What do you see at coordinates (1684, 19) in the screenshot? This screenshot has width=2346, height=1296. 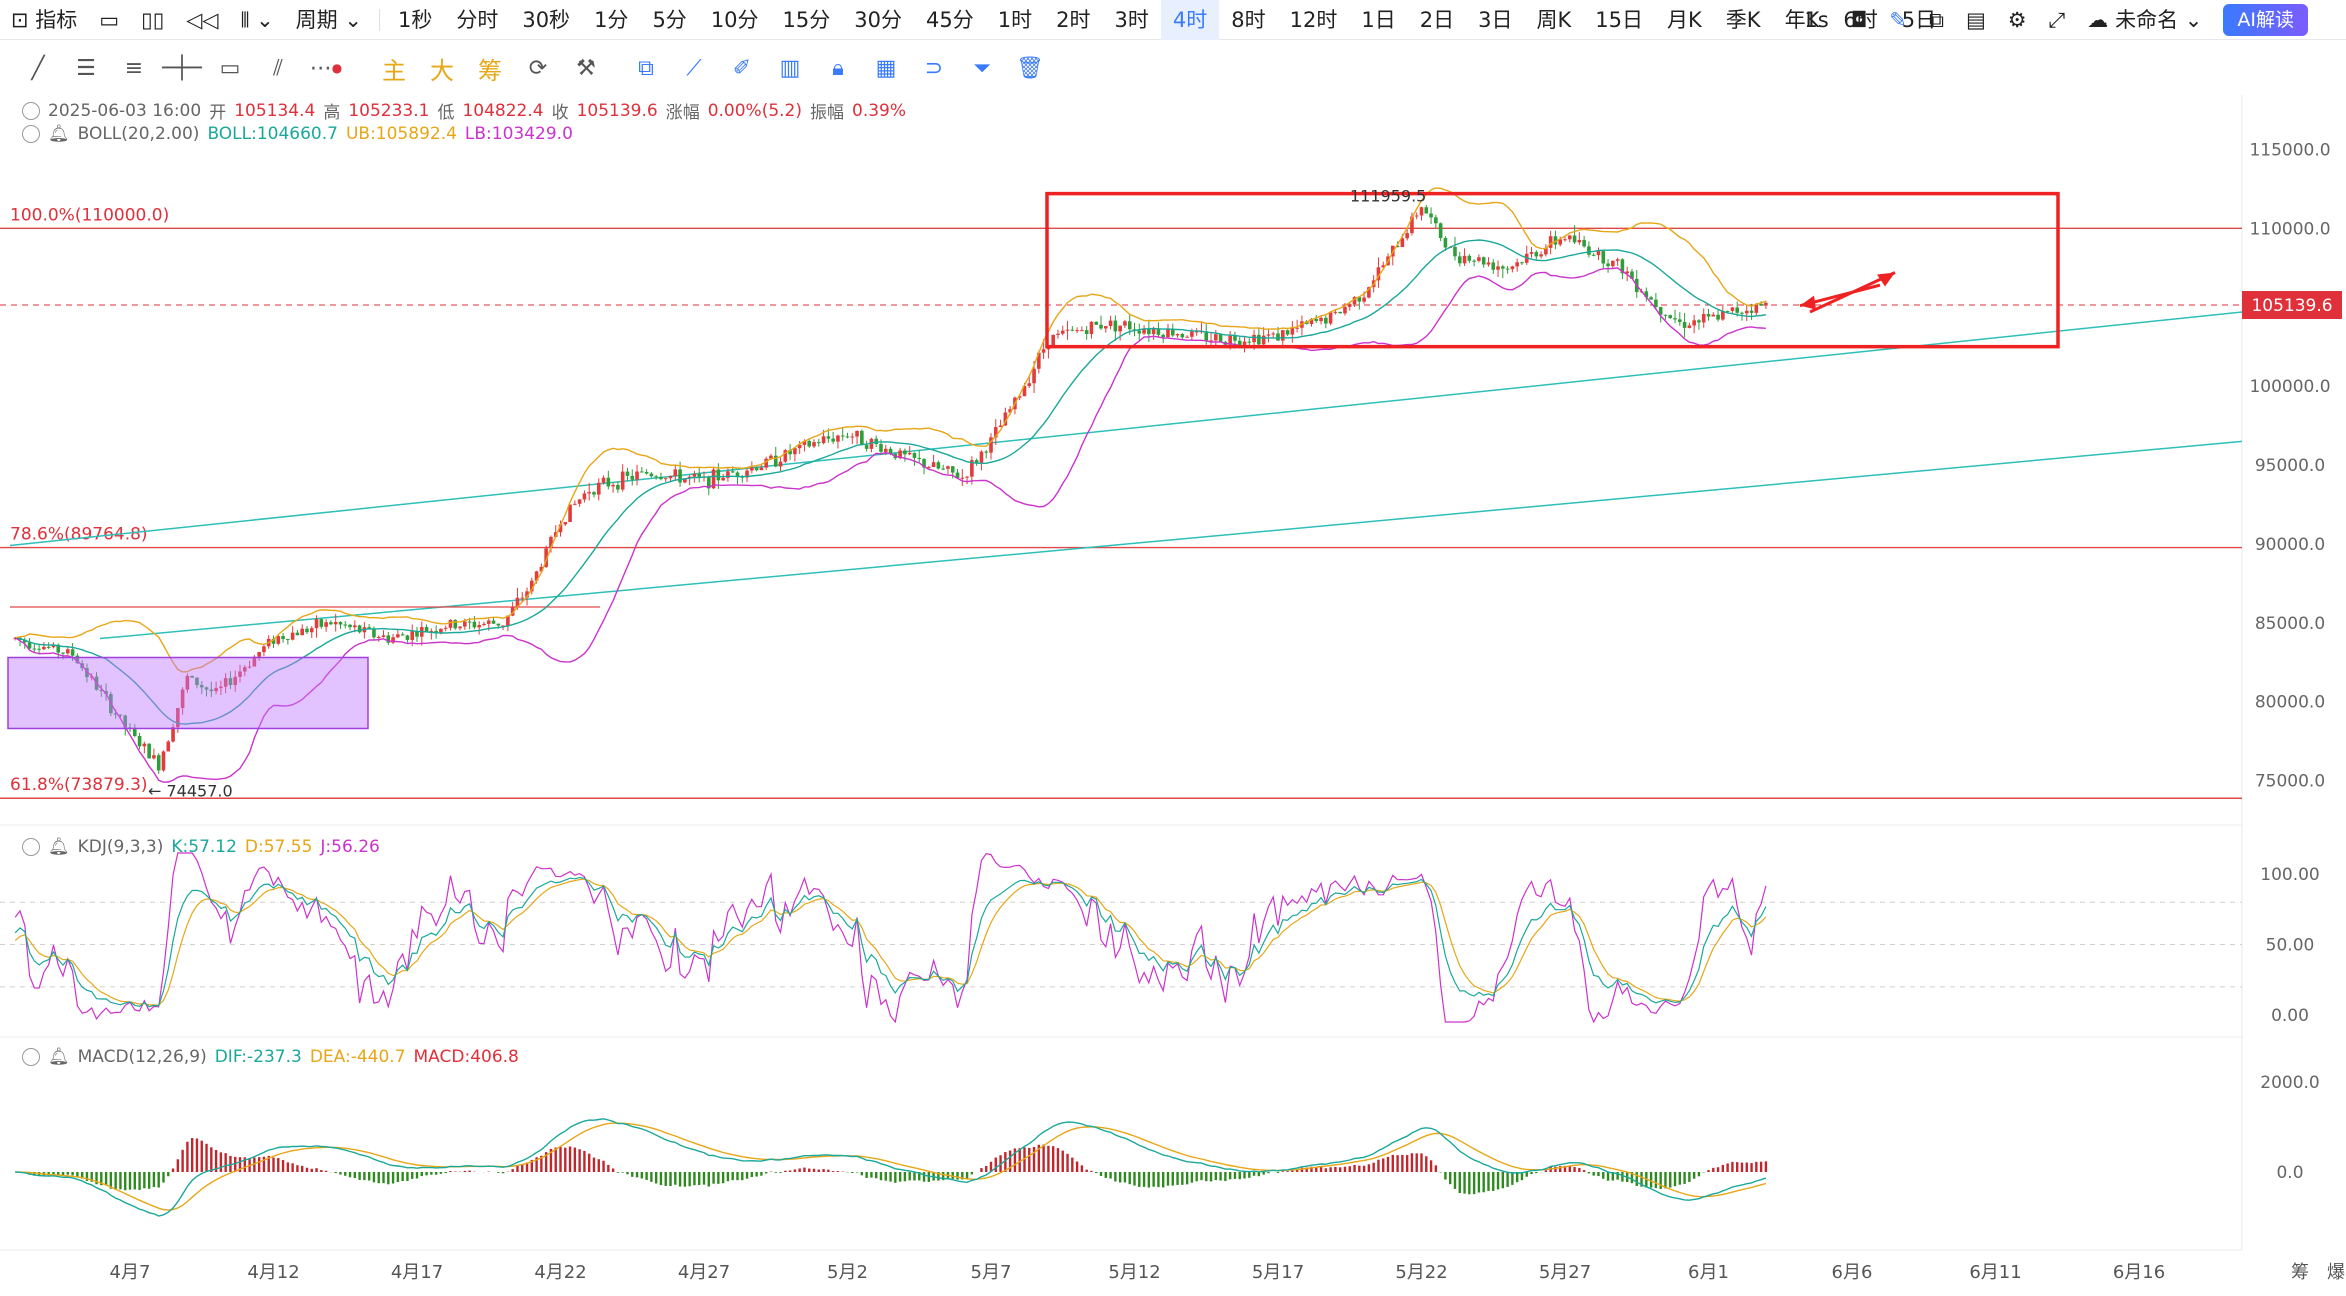 I see `period-tab: 月K` at bounding box center [1684, 19].